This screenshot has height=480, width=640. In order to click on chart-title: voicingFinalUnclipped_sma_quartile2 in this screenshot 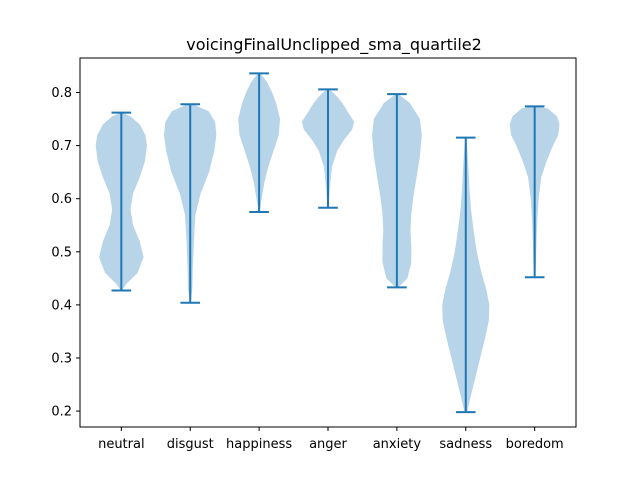, I will do `click(334, 45)`.